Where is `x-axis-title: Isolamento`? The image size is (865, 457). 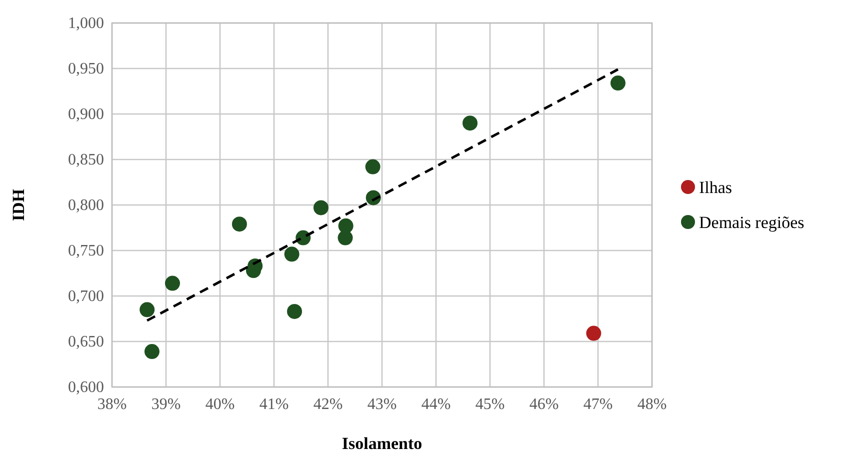
x-axis-title: Isolamento is located at coordinates (382, 443).